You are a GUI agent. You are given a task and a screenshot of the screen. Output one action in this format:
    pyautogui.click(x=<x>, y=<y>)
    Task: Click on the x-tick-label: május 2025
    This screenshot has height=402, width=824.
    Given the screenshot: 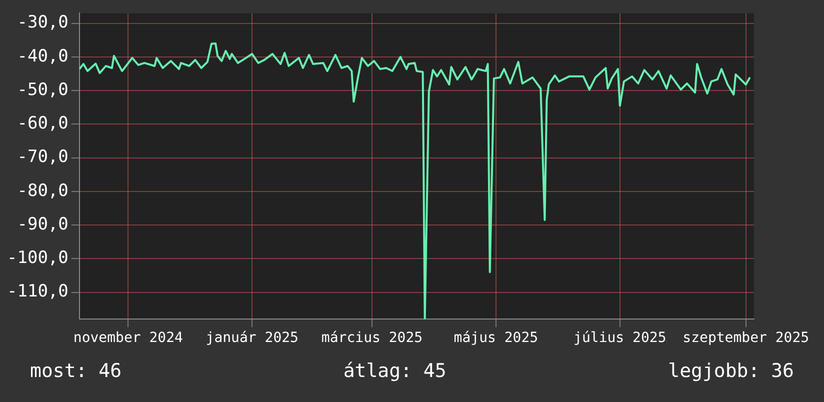 What is the action you would take?
    pyautogui.click(x=496, y=338)
    